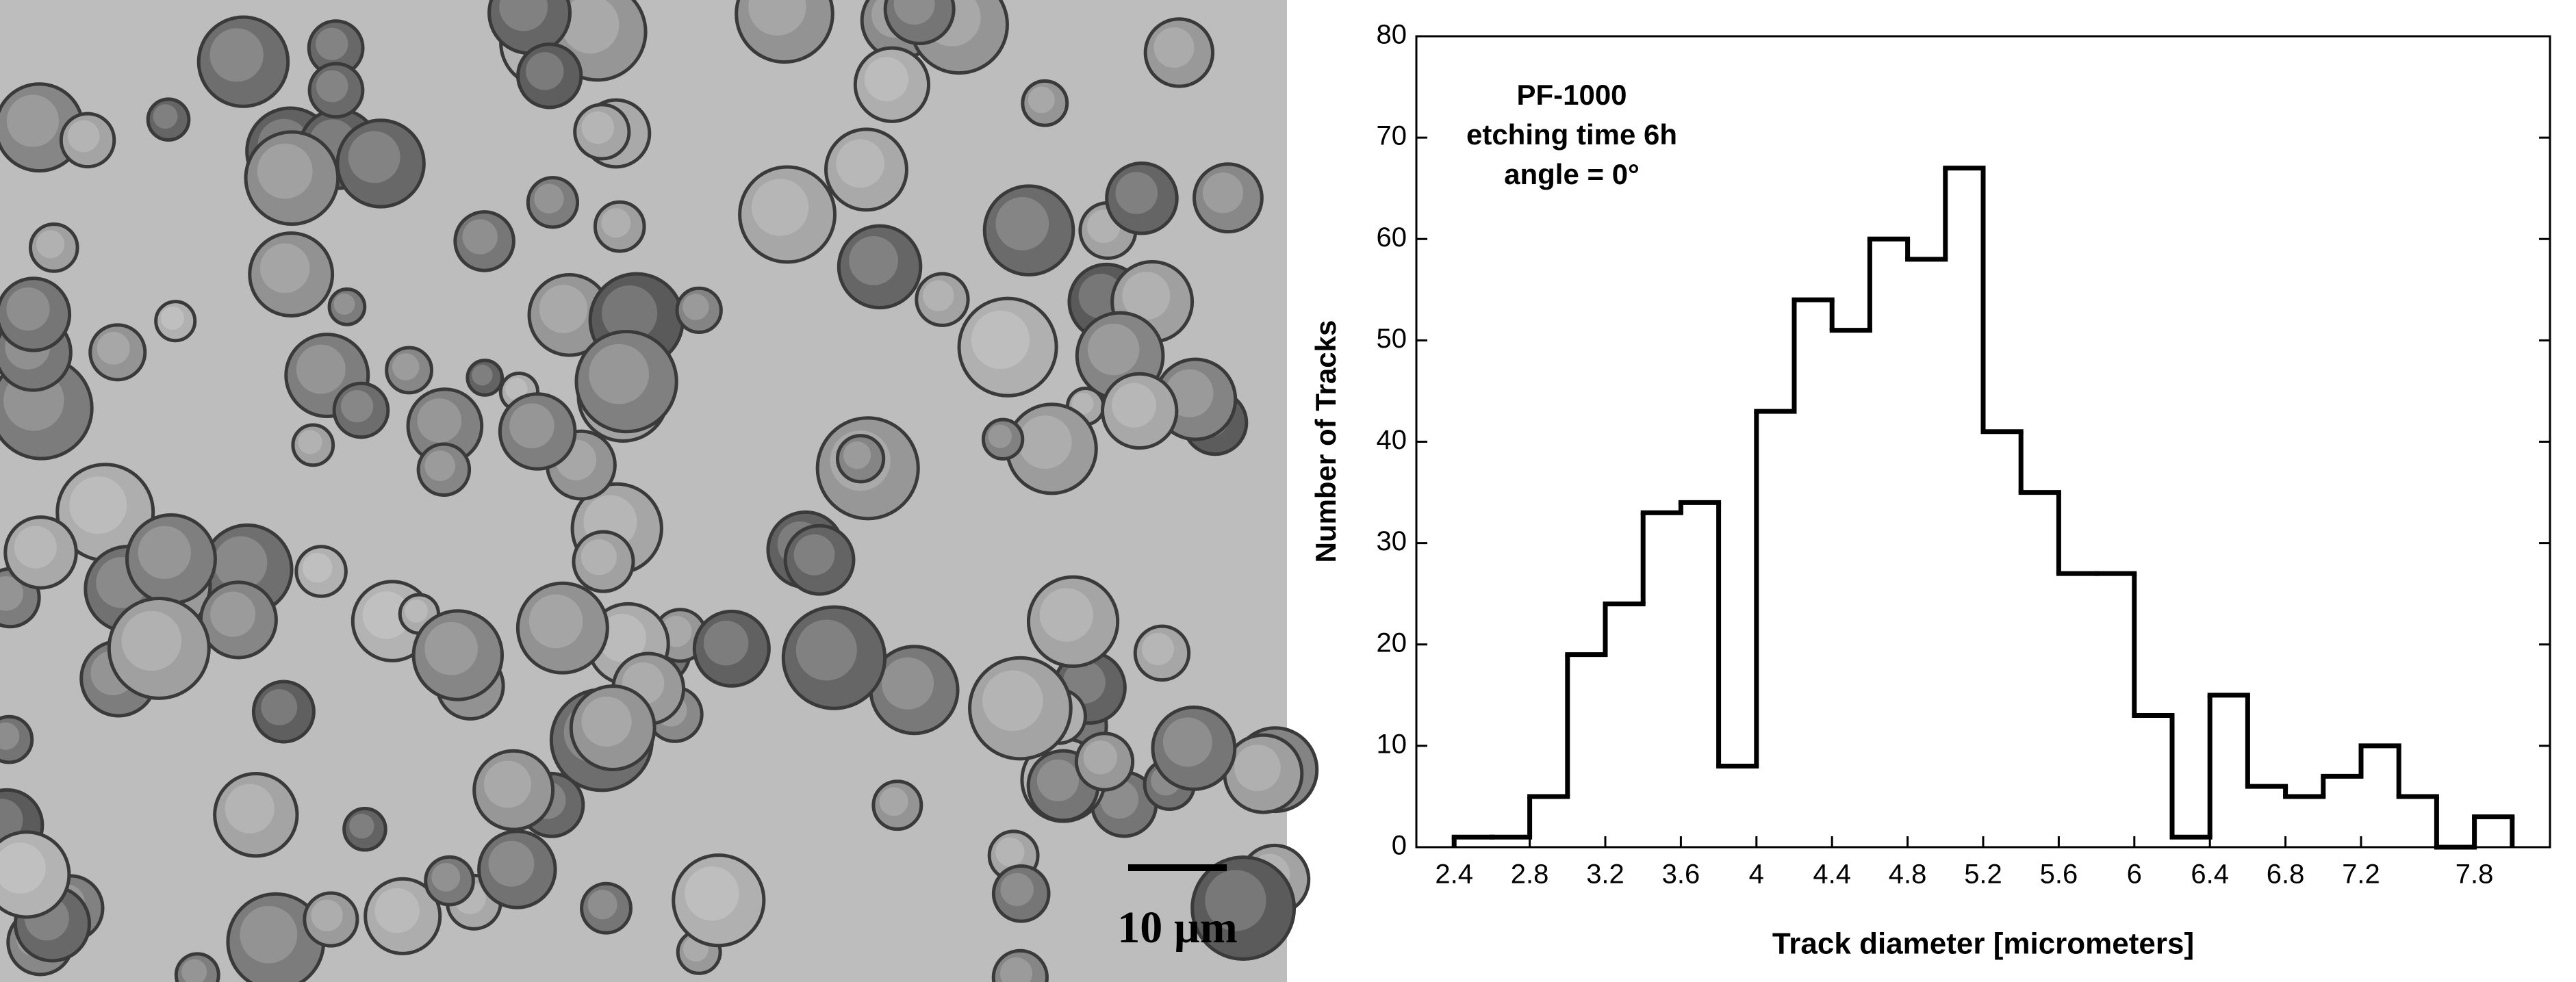 This screenshot has width=2576, height=982. I want to click on scale-bar-label: 10 µm, so click(1177, 928).